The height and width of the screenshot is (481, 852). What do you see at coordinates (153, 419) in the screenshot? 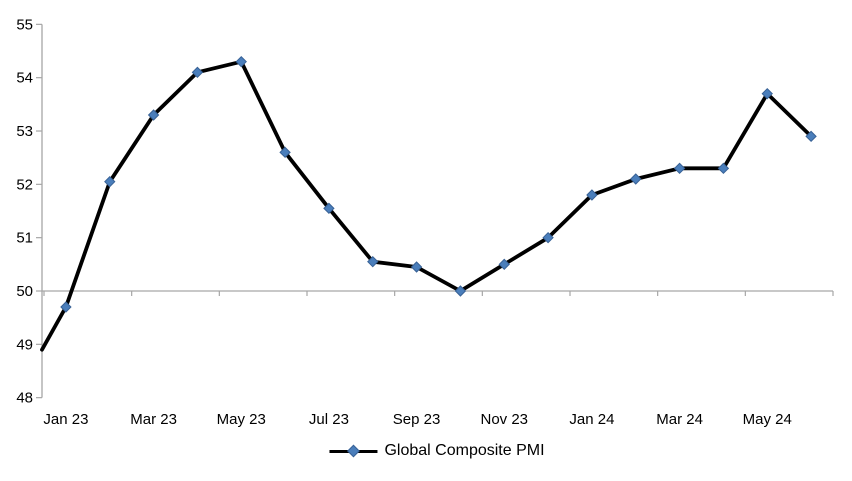
I see `x-axis-label: Mar 23` at bounding box center [153, 419].